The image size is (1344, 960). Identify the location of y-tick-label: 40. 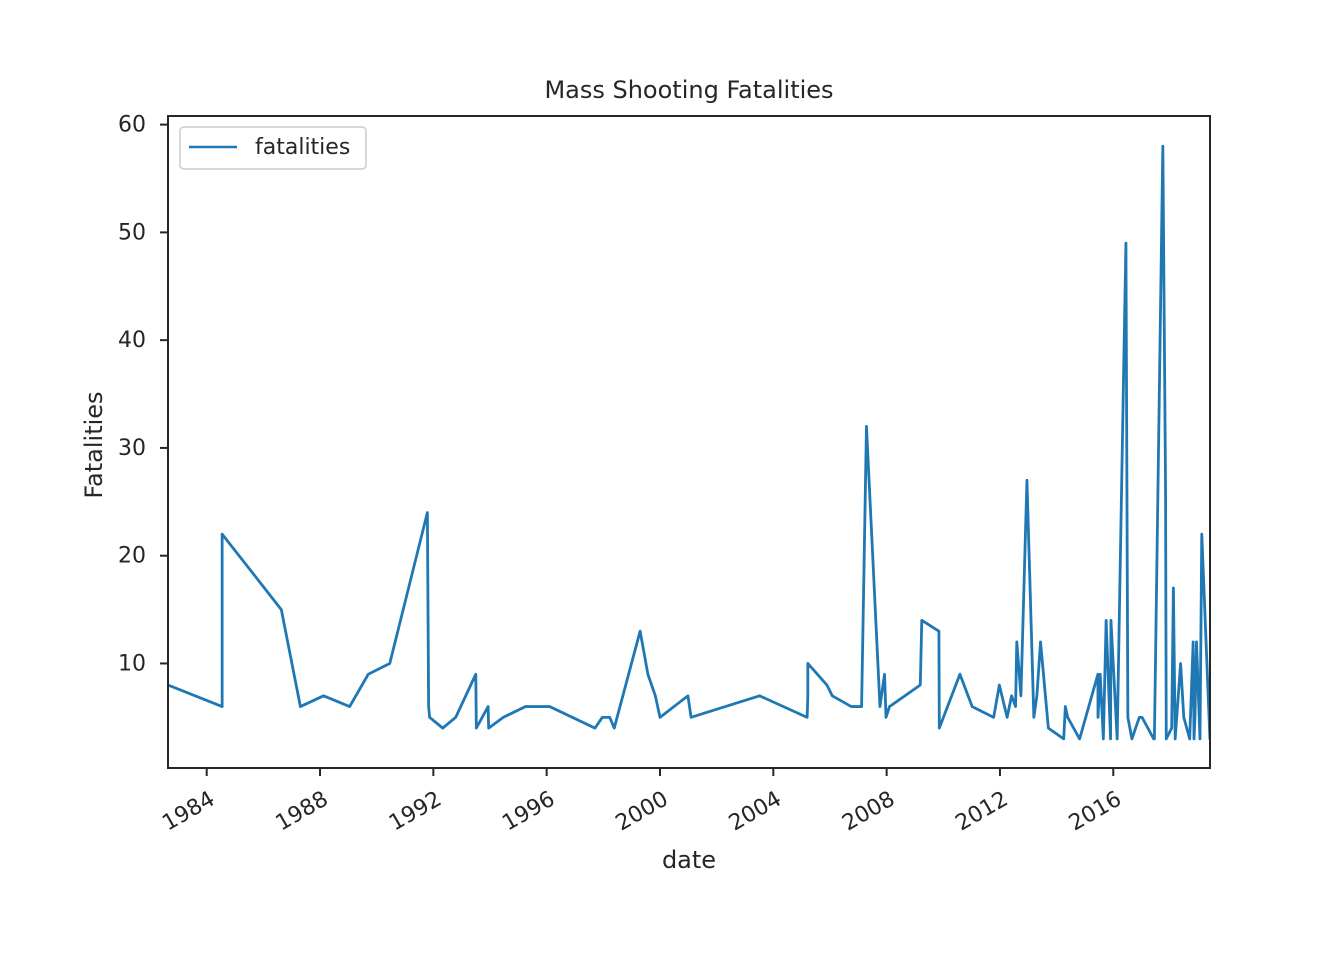
(132, 340).